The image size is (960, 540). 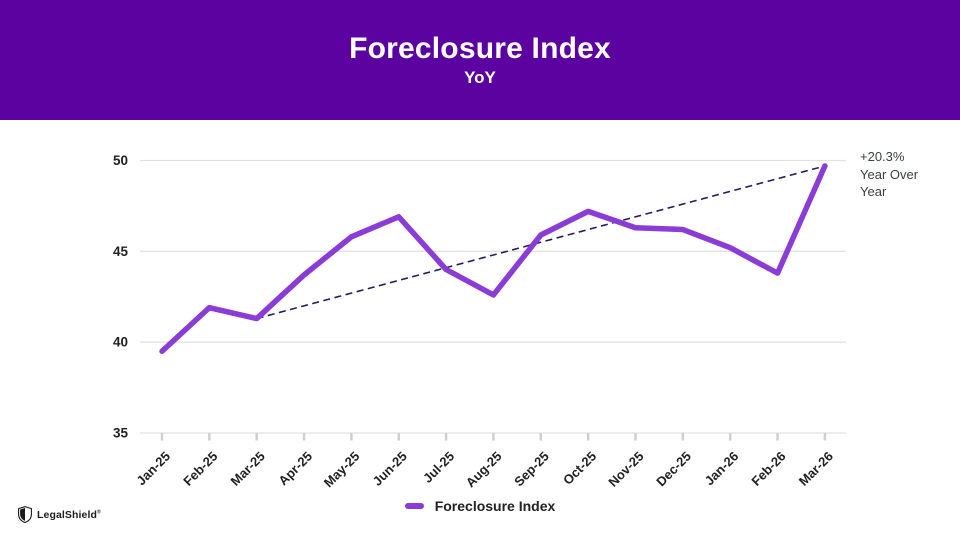 I want to click on x-axis-label: Jan-26, so click(x=722, y=469).